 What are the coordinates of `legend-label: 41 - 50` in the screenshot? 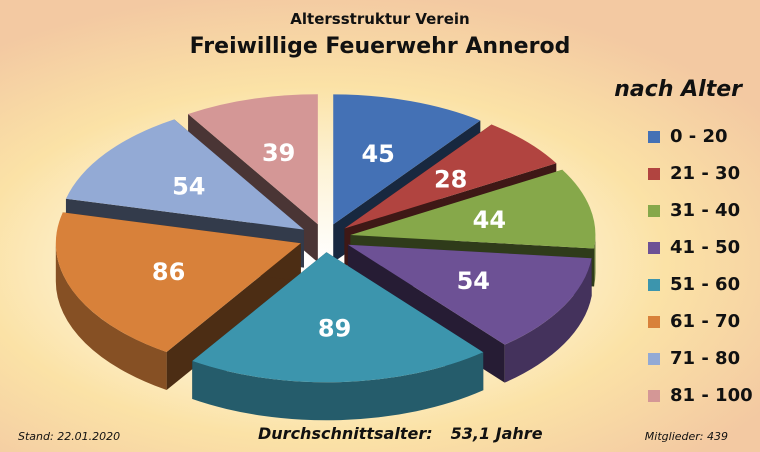 It's located at (705, 247).